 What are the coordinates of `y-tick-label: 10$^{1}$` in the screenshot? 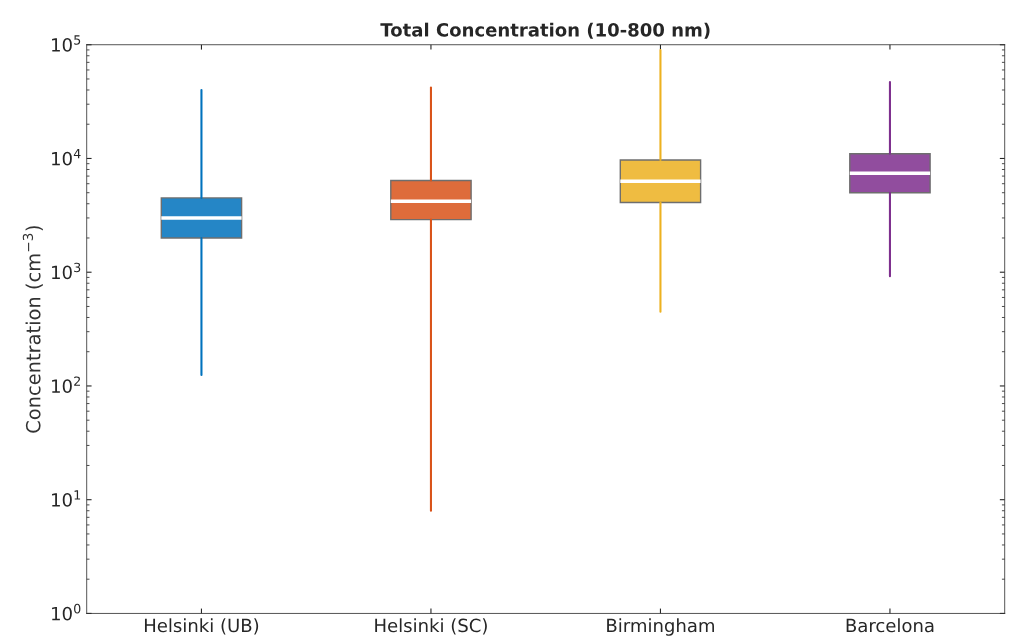 It's located at (66, 498).